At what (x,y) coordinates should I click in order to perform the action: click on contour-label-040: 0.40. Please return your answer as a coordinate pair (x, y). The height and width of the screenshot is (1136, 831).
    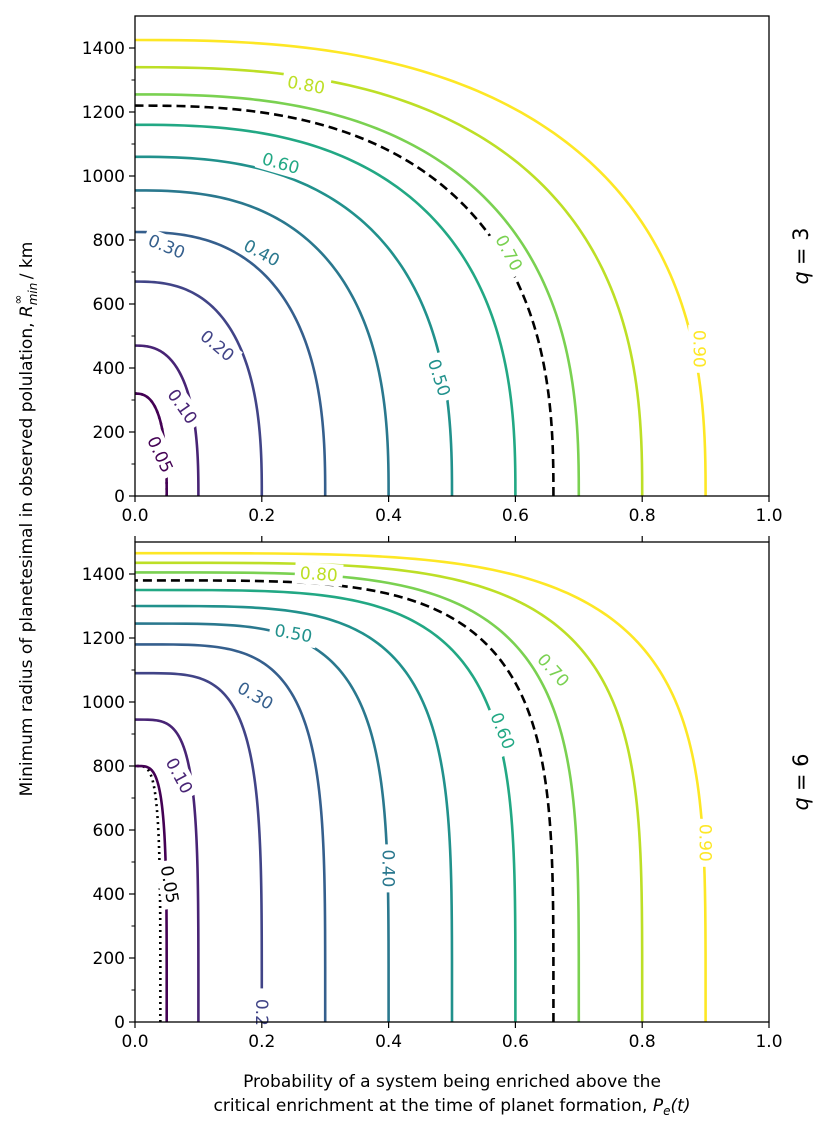
    Looking at the image, I should click on (388, 868).